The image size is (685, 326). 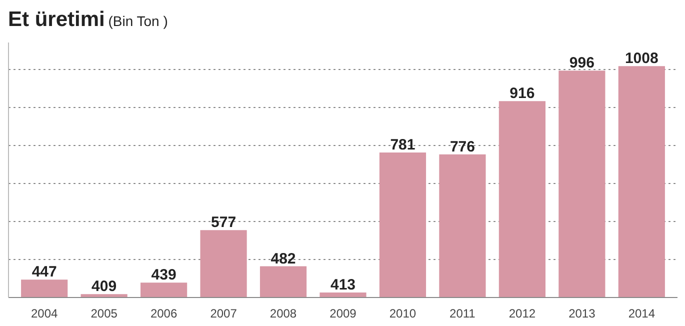 I want to click on x-tick-label: 2009, so click(x=343, y=313).